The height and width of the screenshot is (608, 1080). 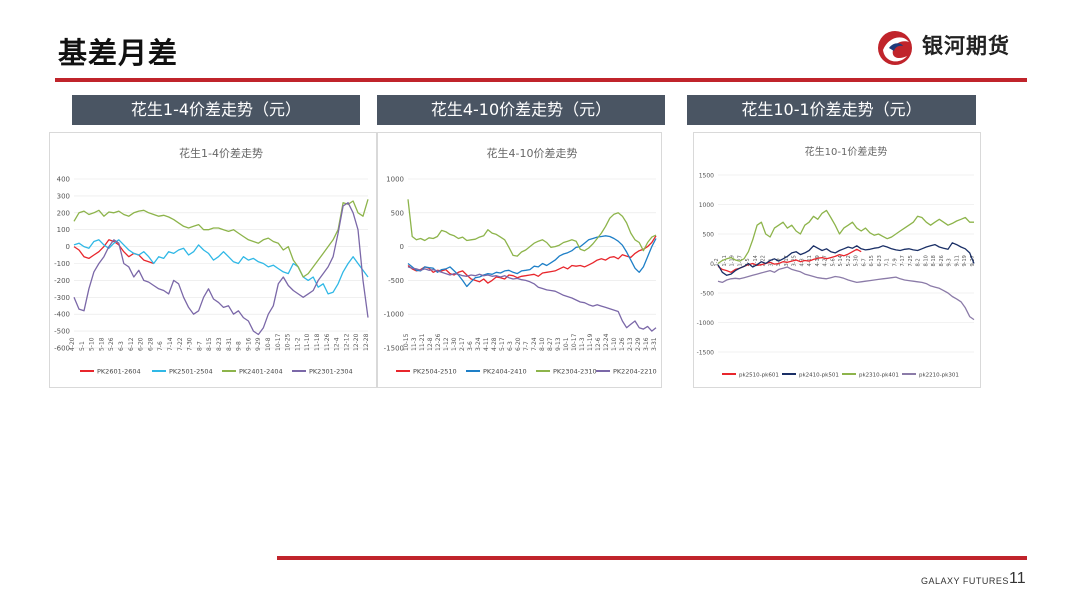 What do you see at coordinates (706, 176) in the screenshot?
I see `y-tick-label: 1500` at bounding box center [706, 176].